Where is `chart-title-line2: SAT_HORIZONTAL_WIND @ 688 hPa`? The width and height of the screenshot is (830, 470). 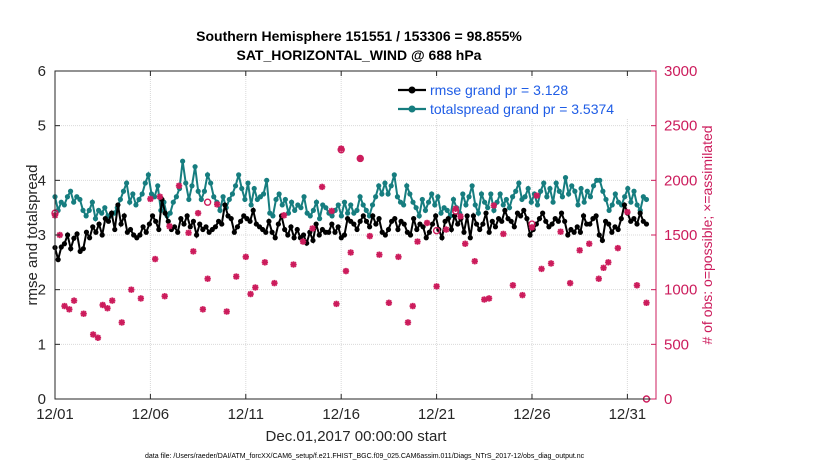
chart-title-line2: SAT_HORIZONTAL_WIND @ 688 hPa is located at coordinates (359, 55).